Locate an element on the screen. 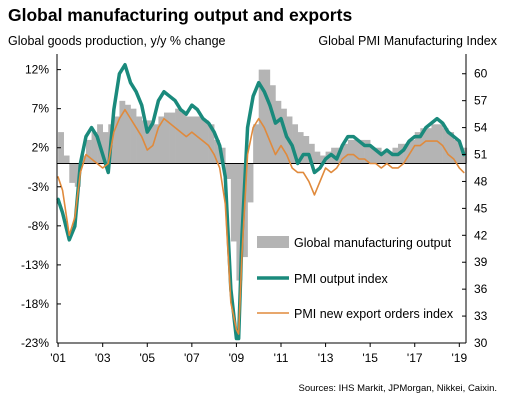  right-tick-label: 60 is located at coordinates (481, 74).